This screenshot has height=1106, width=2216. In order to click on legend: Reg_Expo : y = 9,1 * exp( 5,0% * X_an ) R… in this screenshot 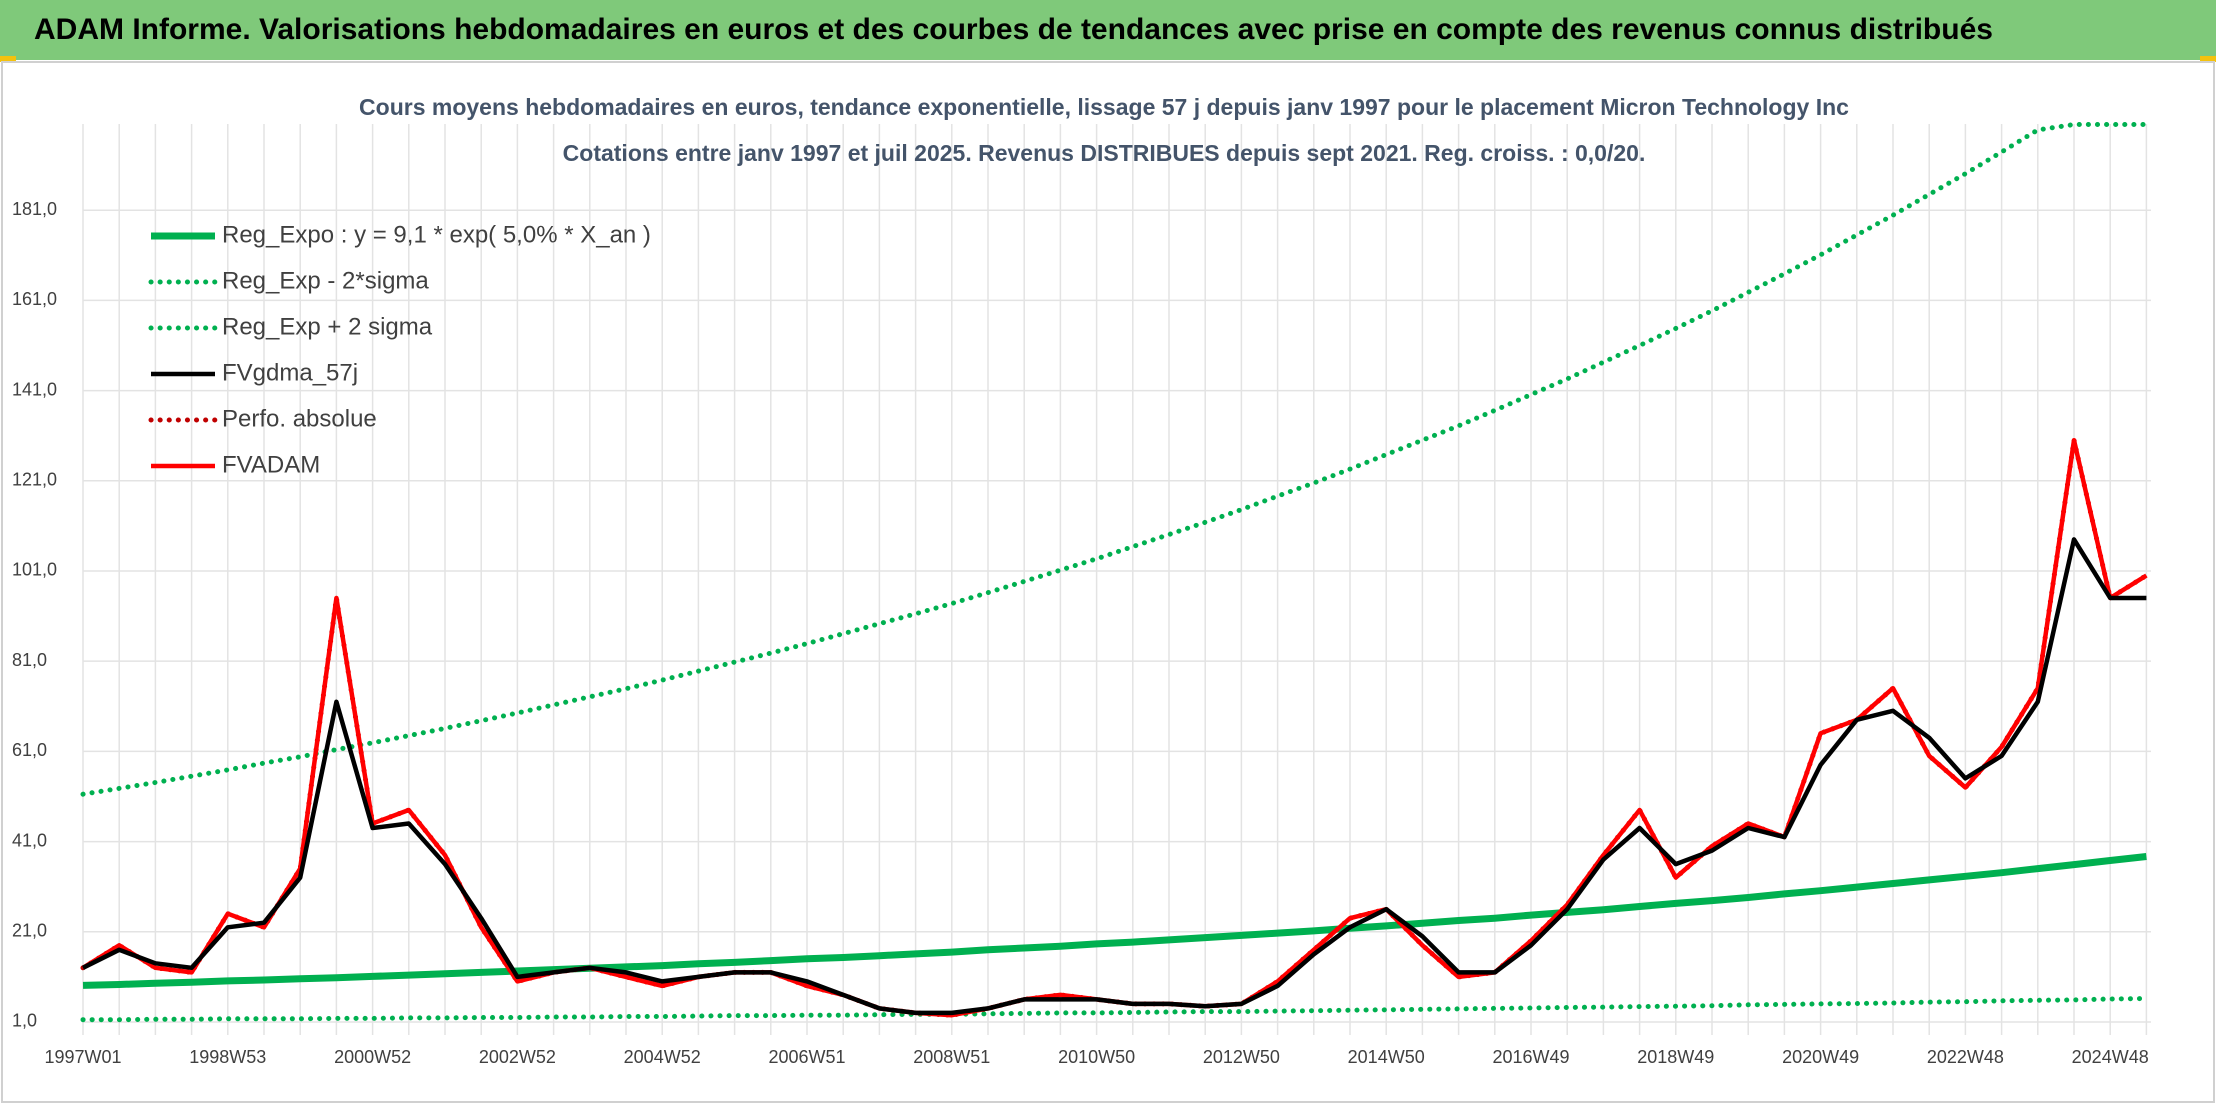, I will do `click(399, 349)`.